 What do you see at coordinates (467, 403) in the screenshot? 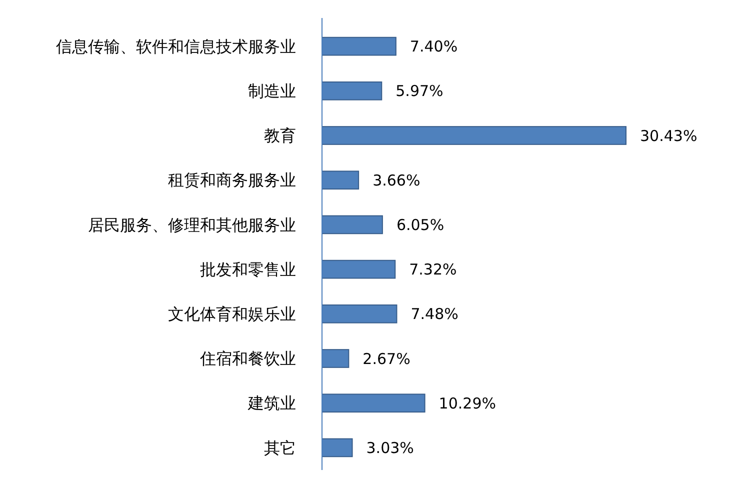
I see `data-label: 10.29%` at bounding box center [467, 403].